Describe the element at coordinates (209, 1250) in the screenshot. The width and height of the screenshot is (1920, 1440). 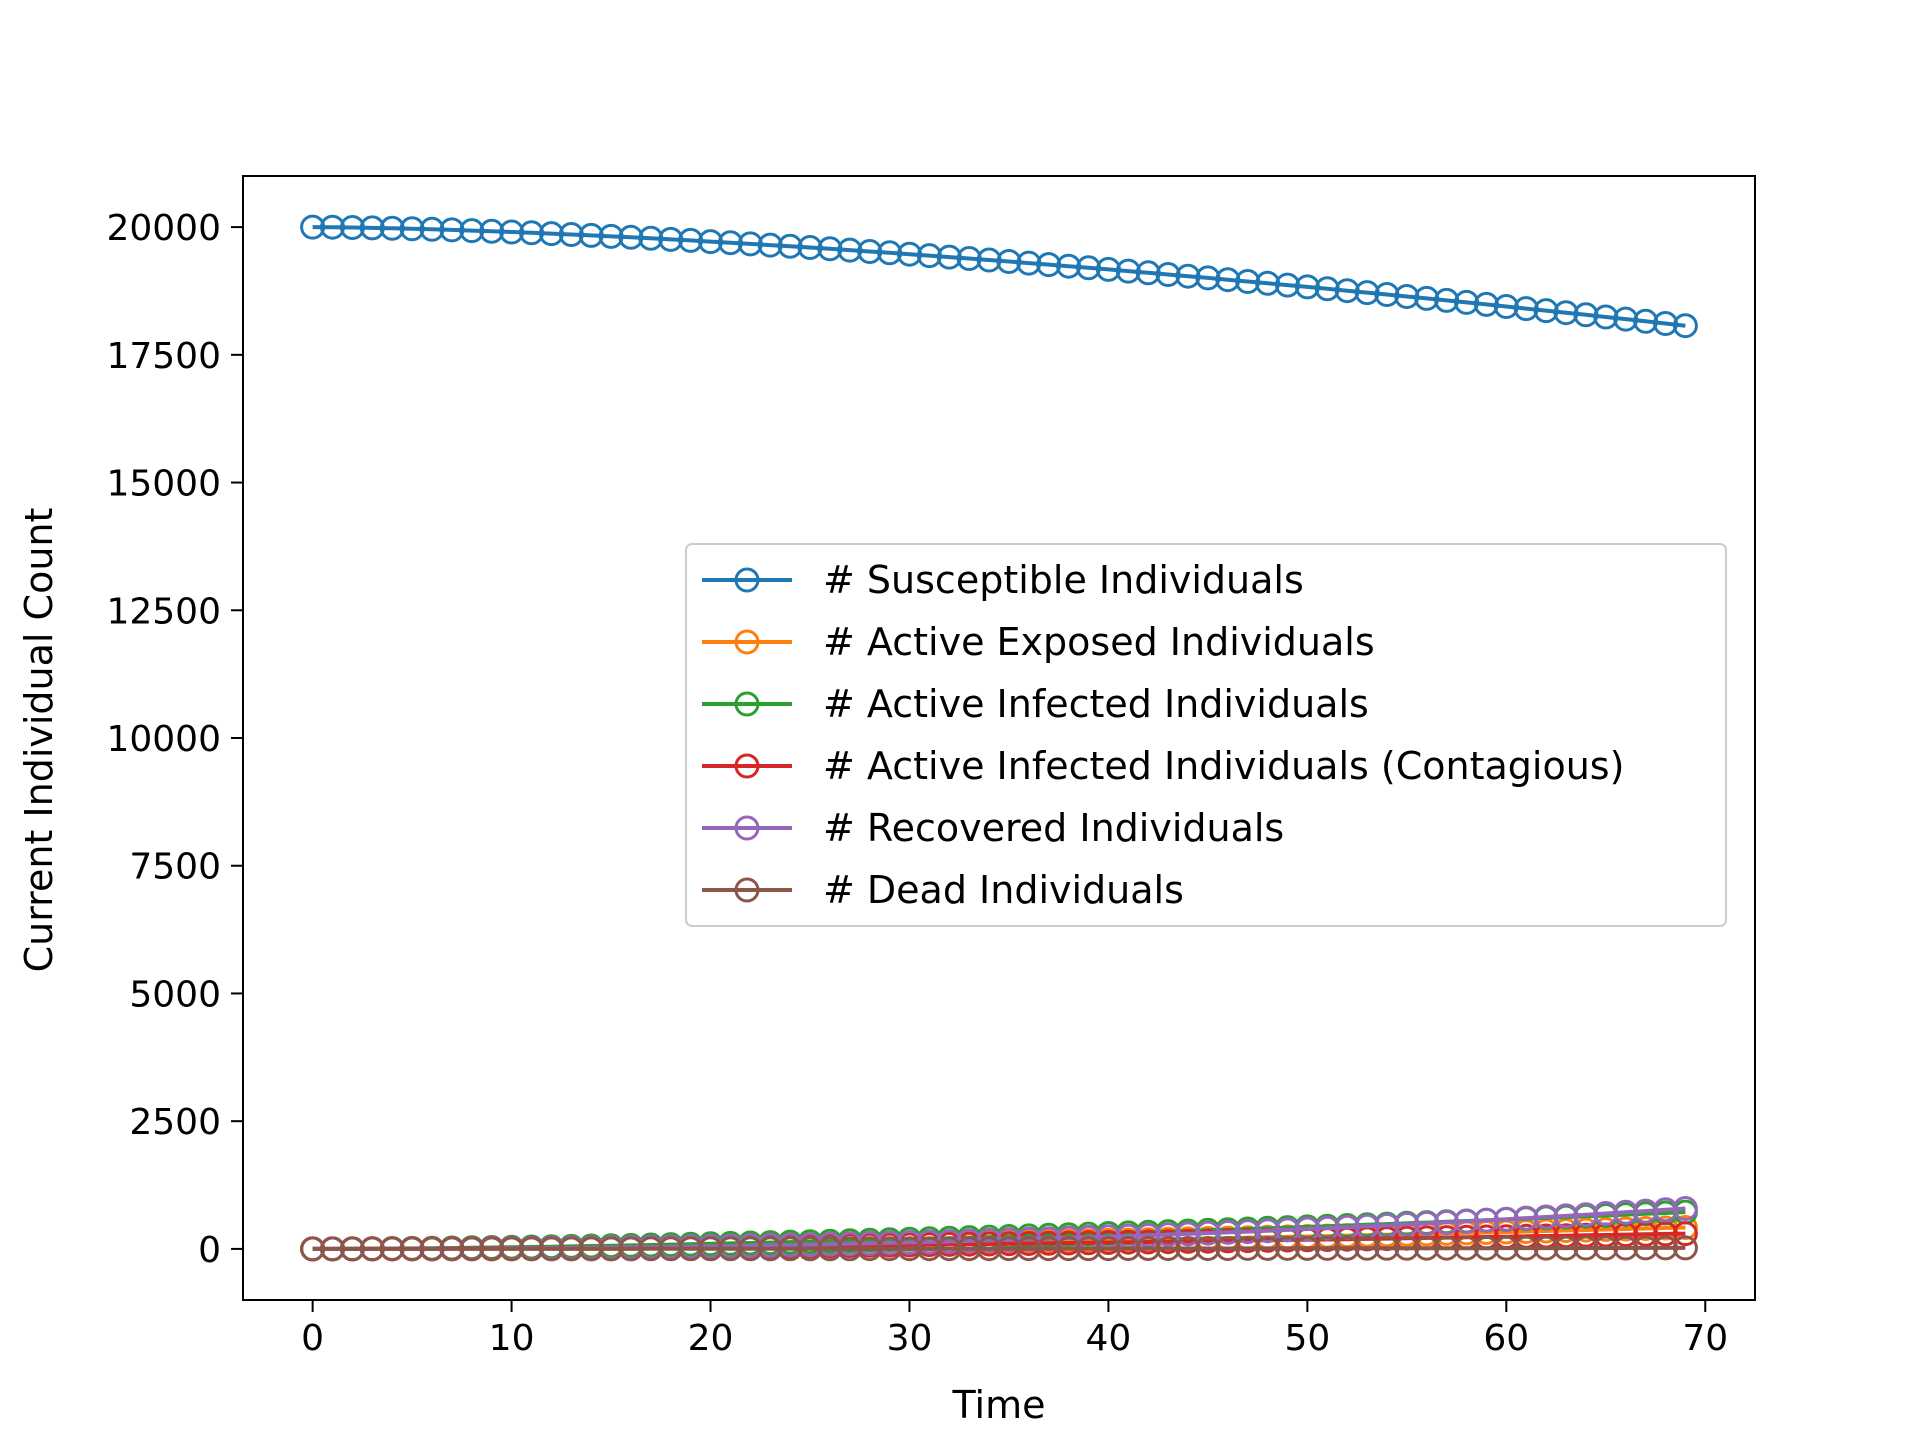
I see `y-tick-label: 0` at that location.